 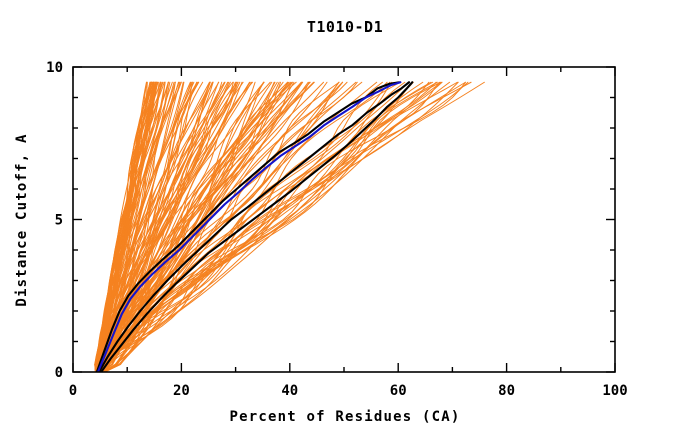 I want to click on x-tick-label: 20, so click(x=181, y=391).